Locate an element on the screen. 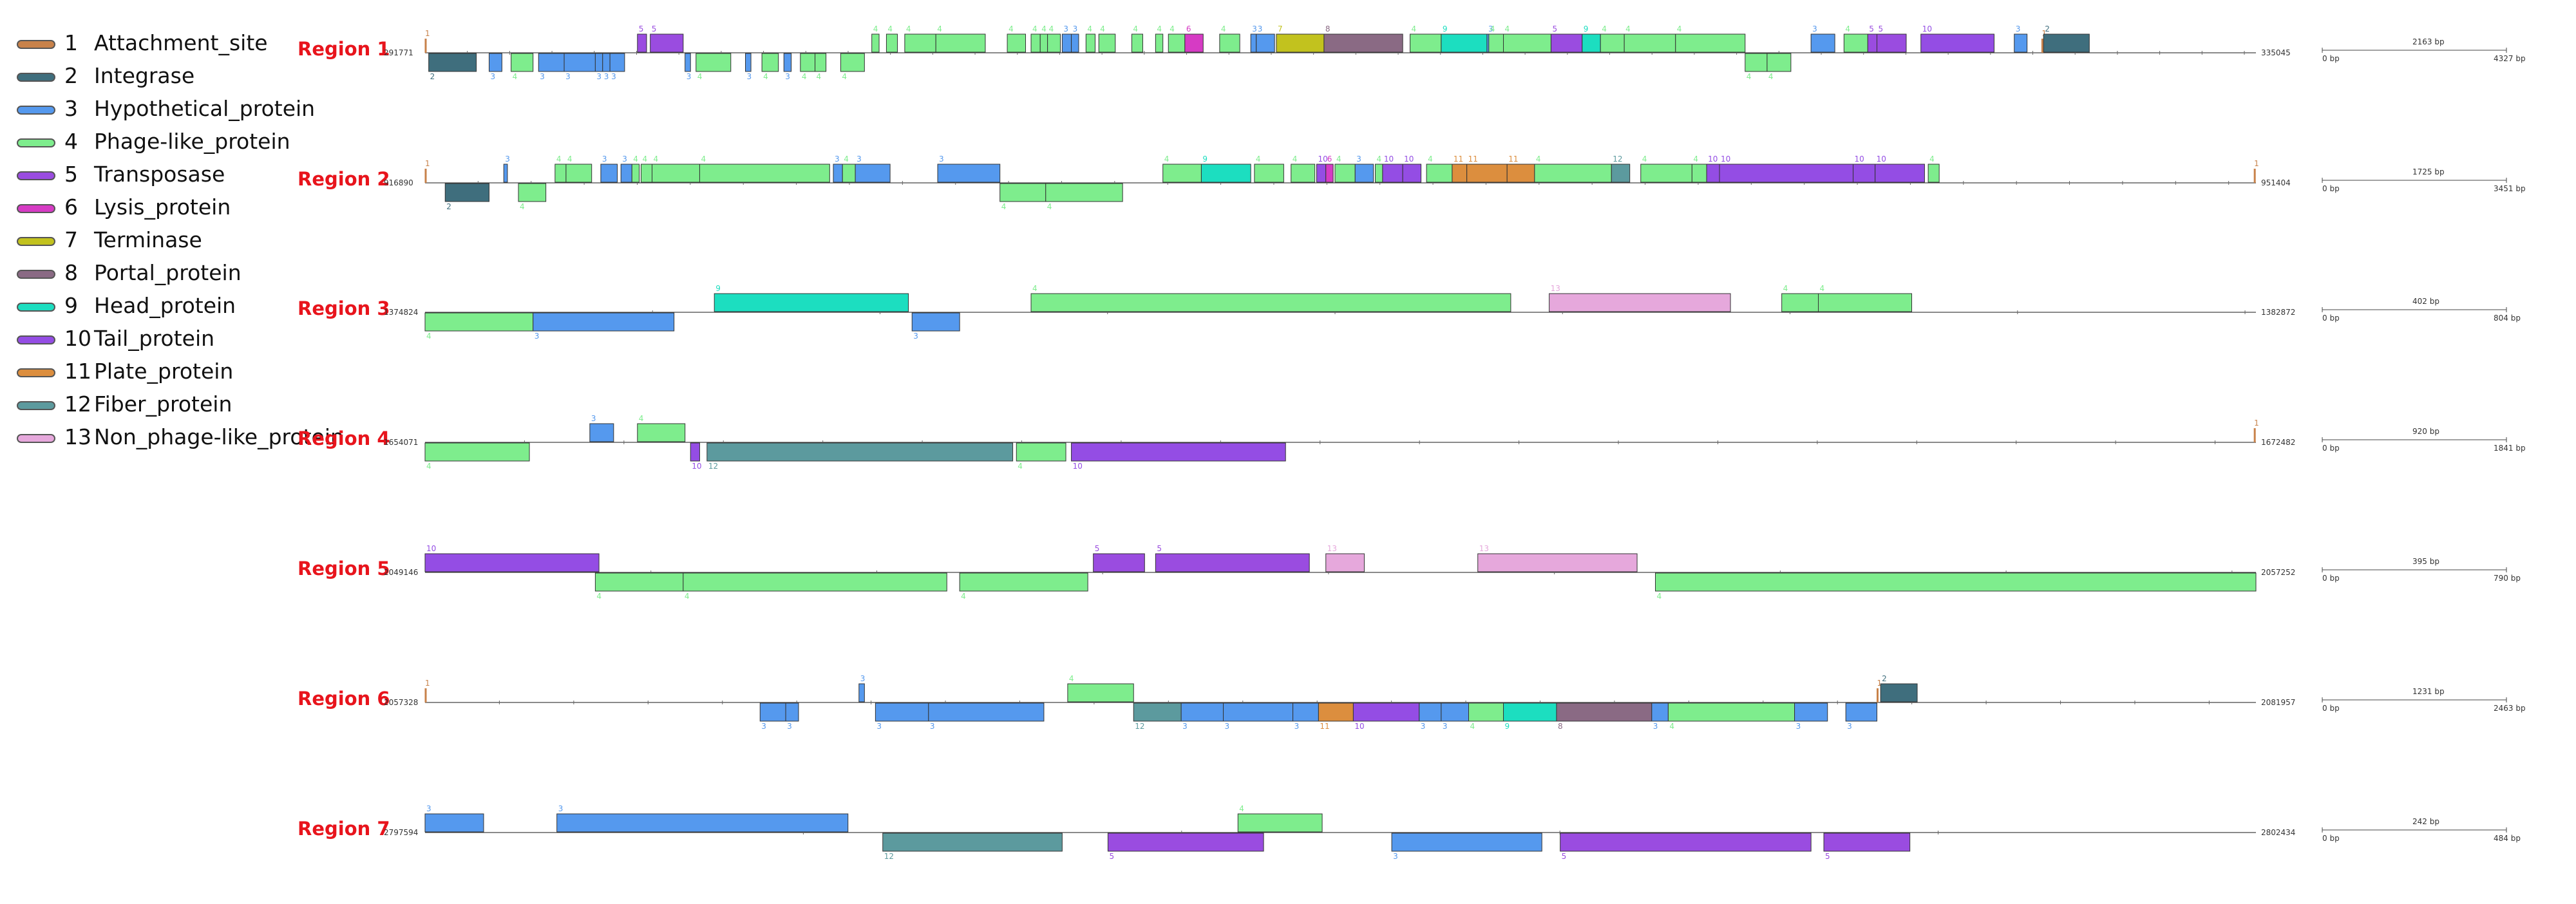 This screenshot has height=904, width=2576. scale-max-label: 484 bp is located at coordinates (2507, 839).